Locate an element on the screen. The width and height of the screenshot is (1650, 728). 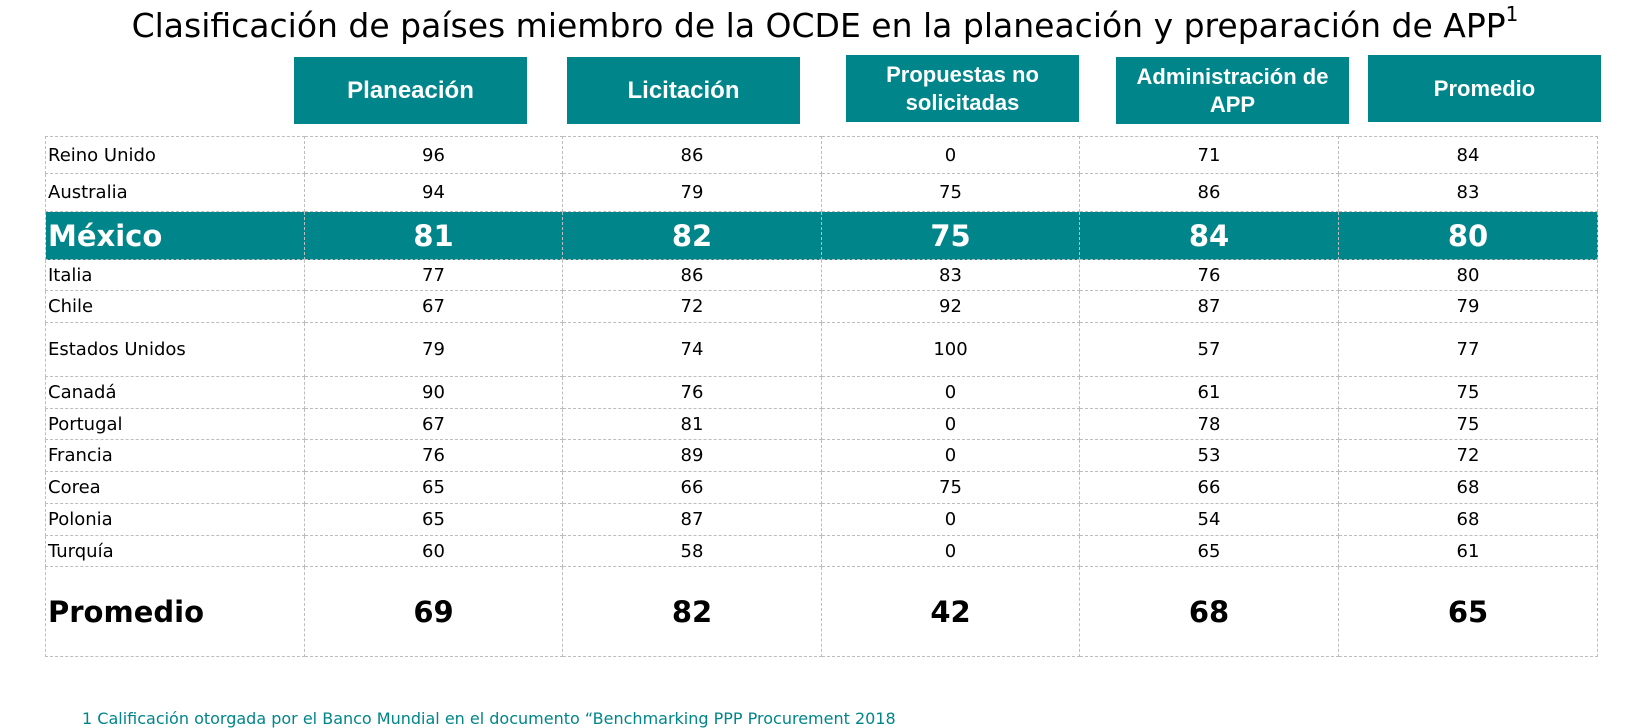
column-header-label-line2: solicitadas is located at coordinates (962, 102).